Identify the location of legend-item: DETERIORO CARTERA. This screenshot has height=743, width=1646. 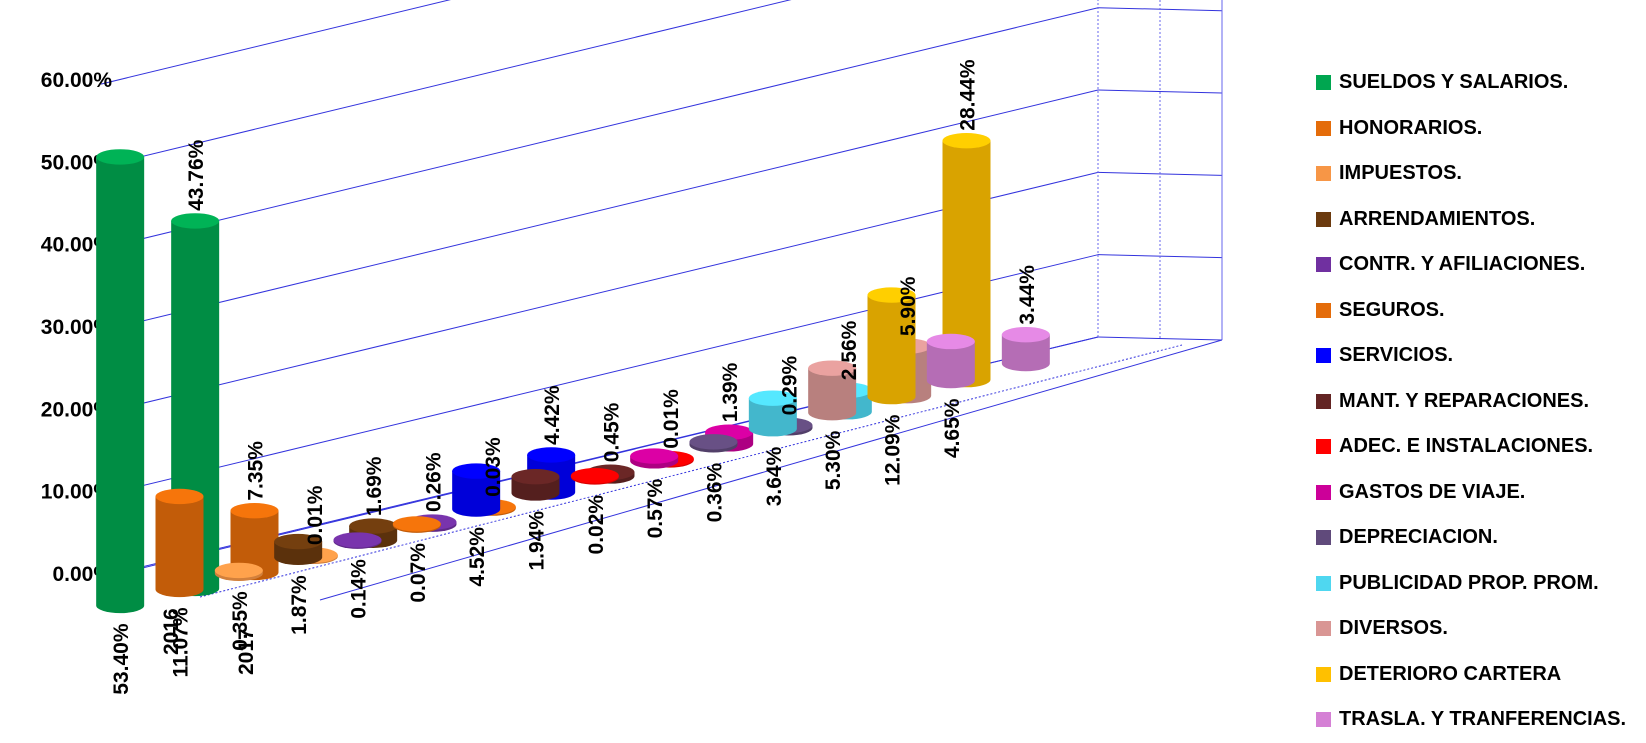
(1481, 675).